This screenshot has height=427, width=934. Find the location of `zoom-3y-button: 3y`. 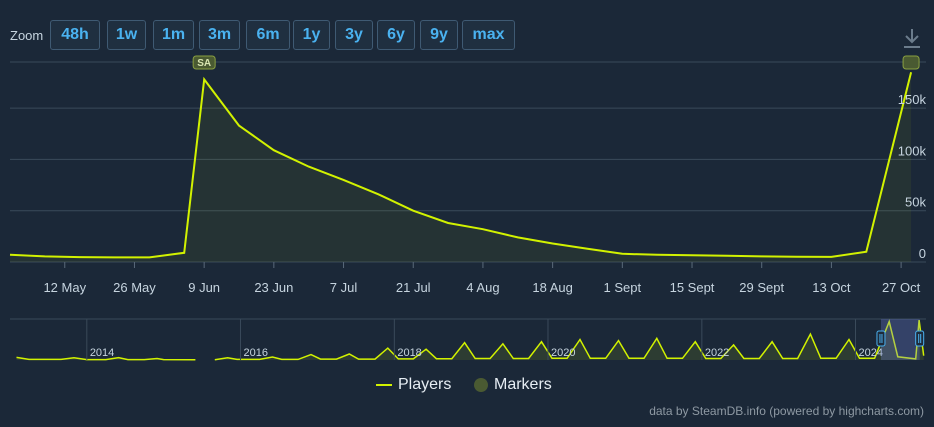

zoom-3y-button: 3y is located at coordinates (354, 35).